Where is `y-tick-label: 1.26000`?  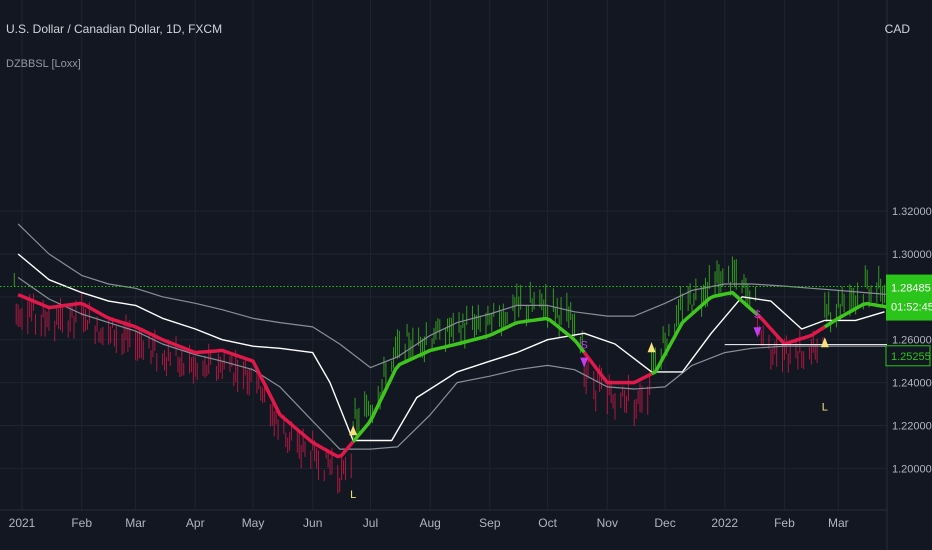 y-tick-label: 1.26000 is located at coordinates (912, 341).